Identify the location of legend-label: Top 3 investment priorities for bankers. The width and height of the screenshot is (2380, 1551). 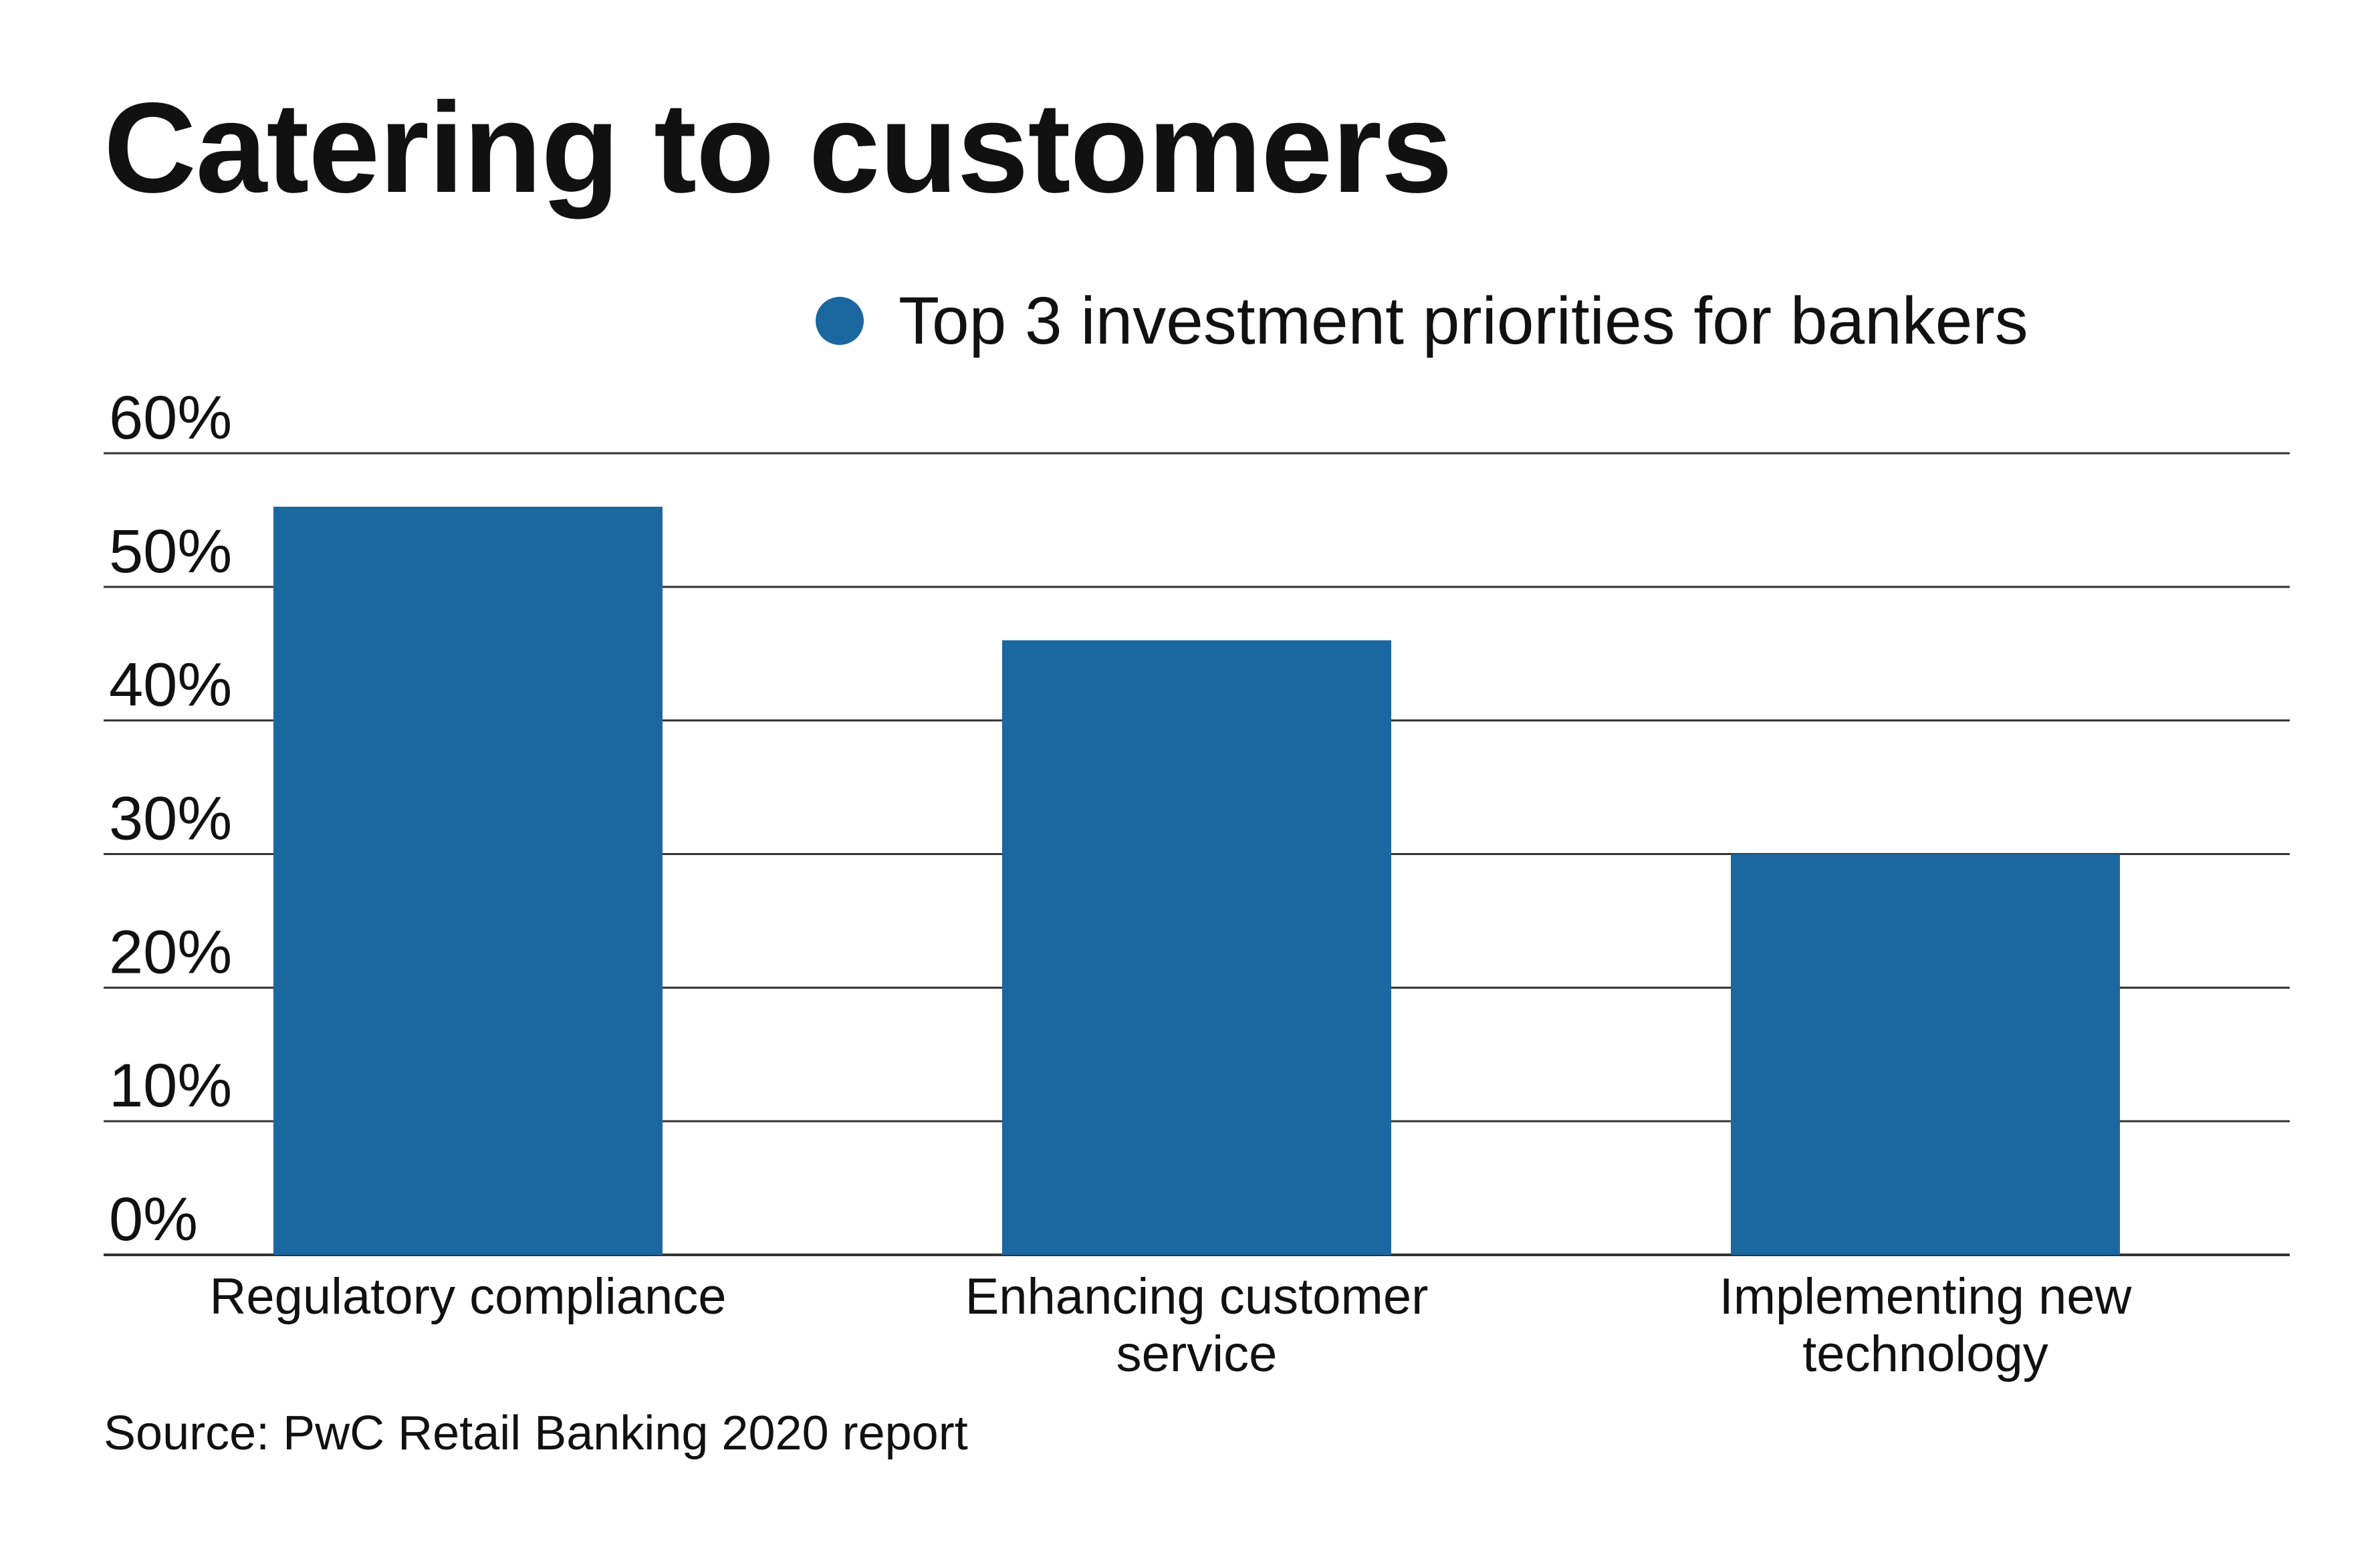
(1463, 320).